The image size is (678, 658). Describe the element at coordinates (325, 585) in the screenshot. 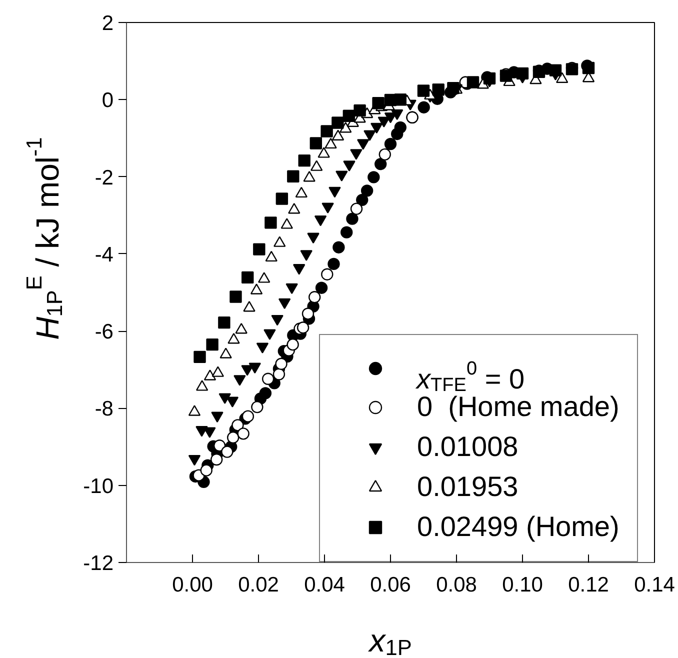

I see `x-tick-label: 0.04` at that location.